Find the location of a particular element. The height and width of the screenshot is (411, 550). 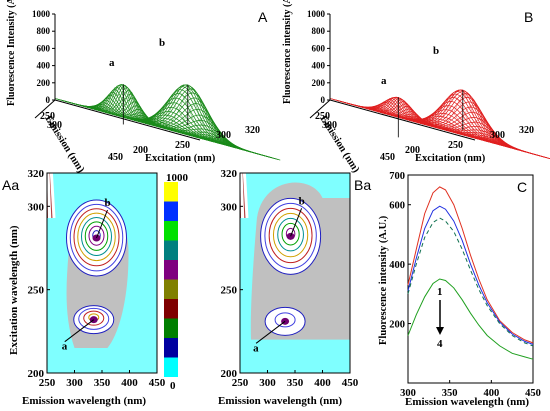

peak-label: b is located at coordinates (108, 203).